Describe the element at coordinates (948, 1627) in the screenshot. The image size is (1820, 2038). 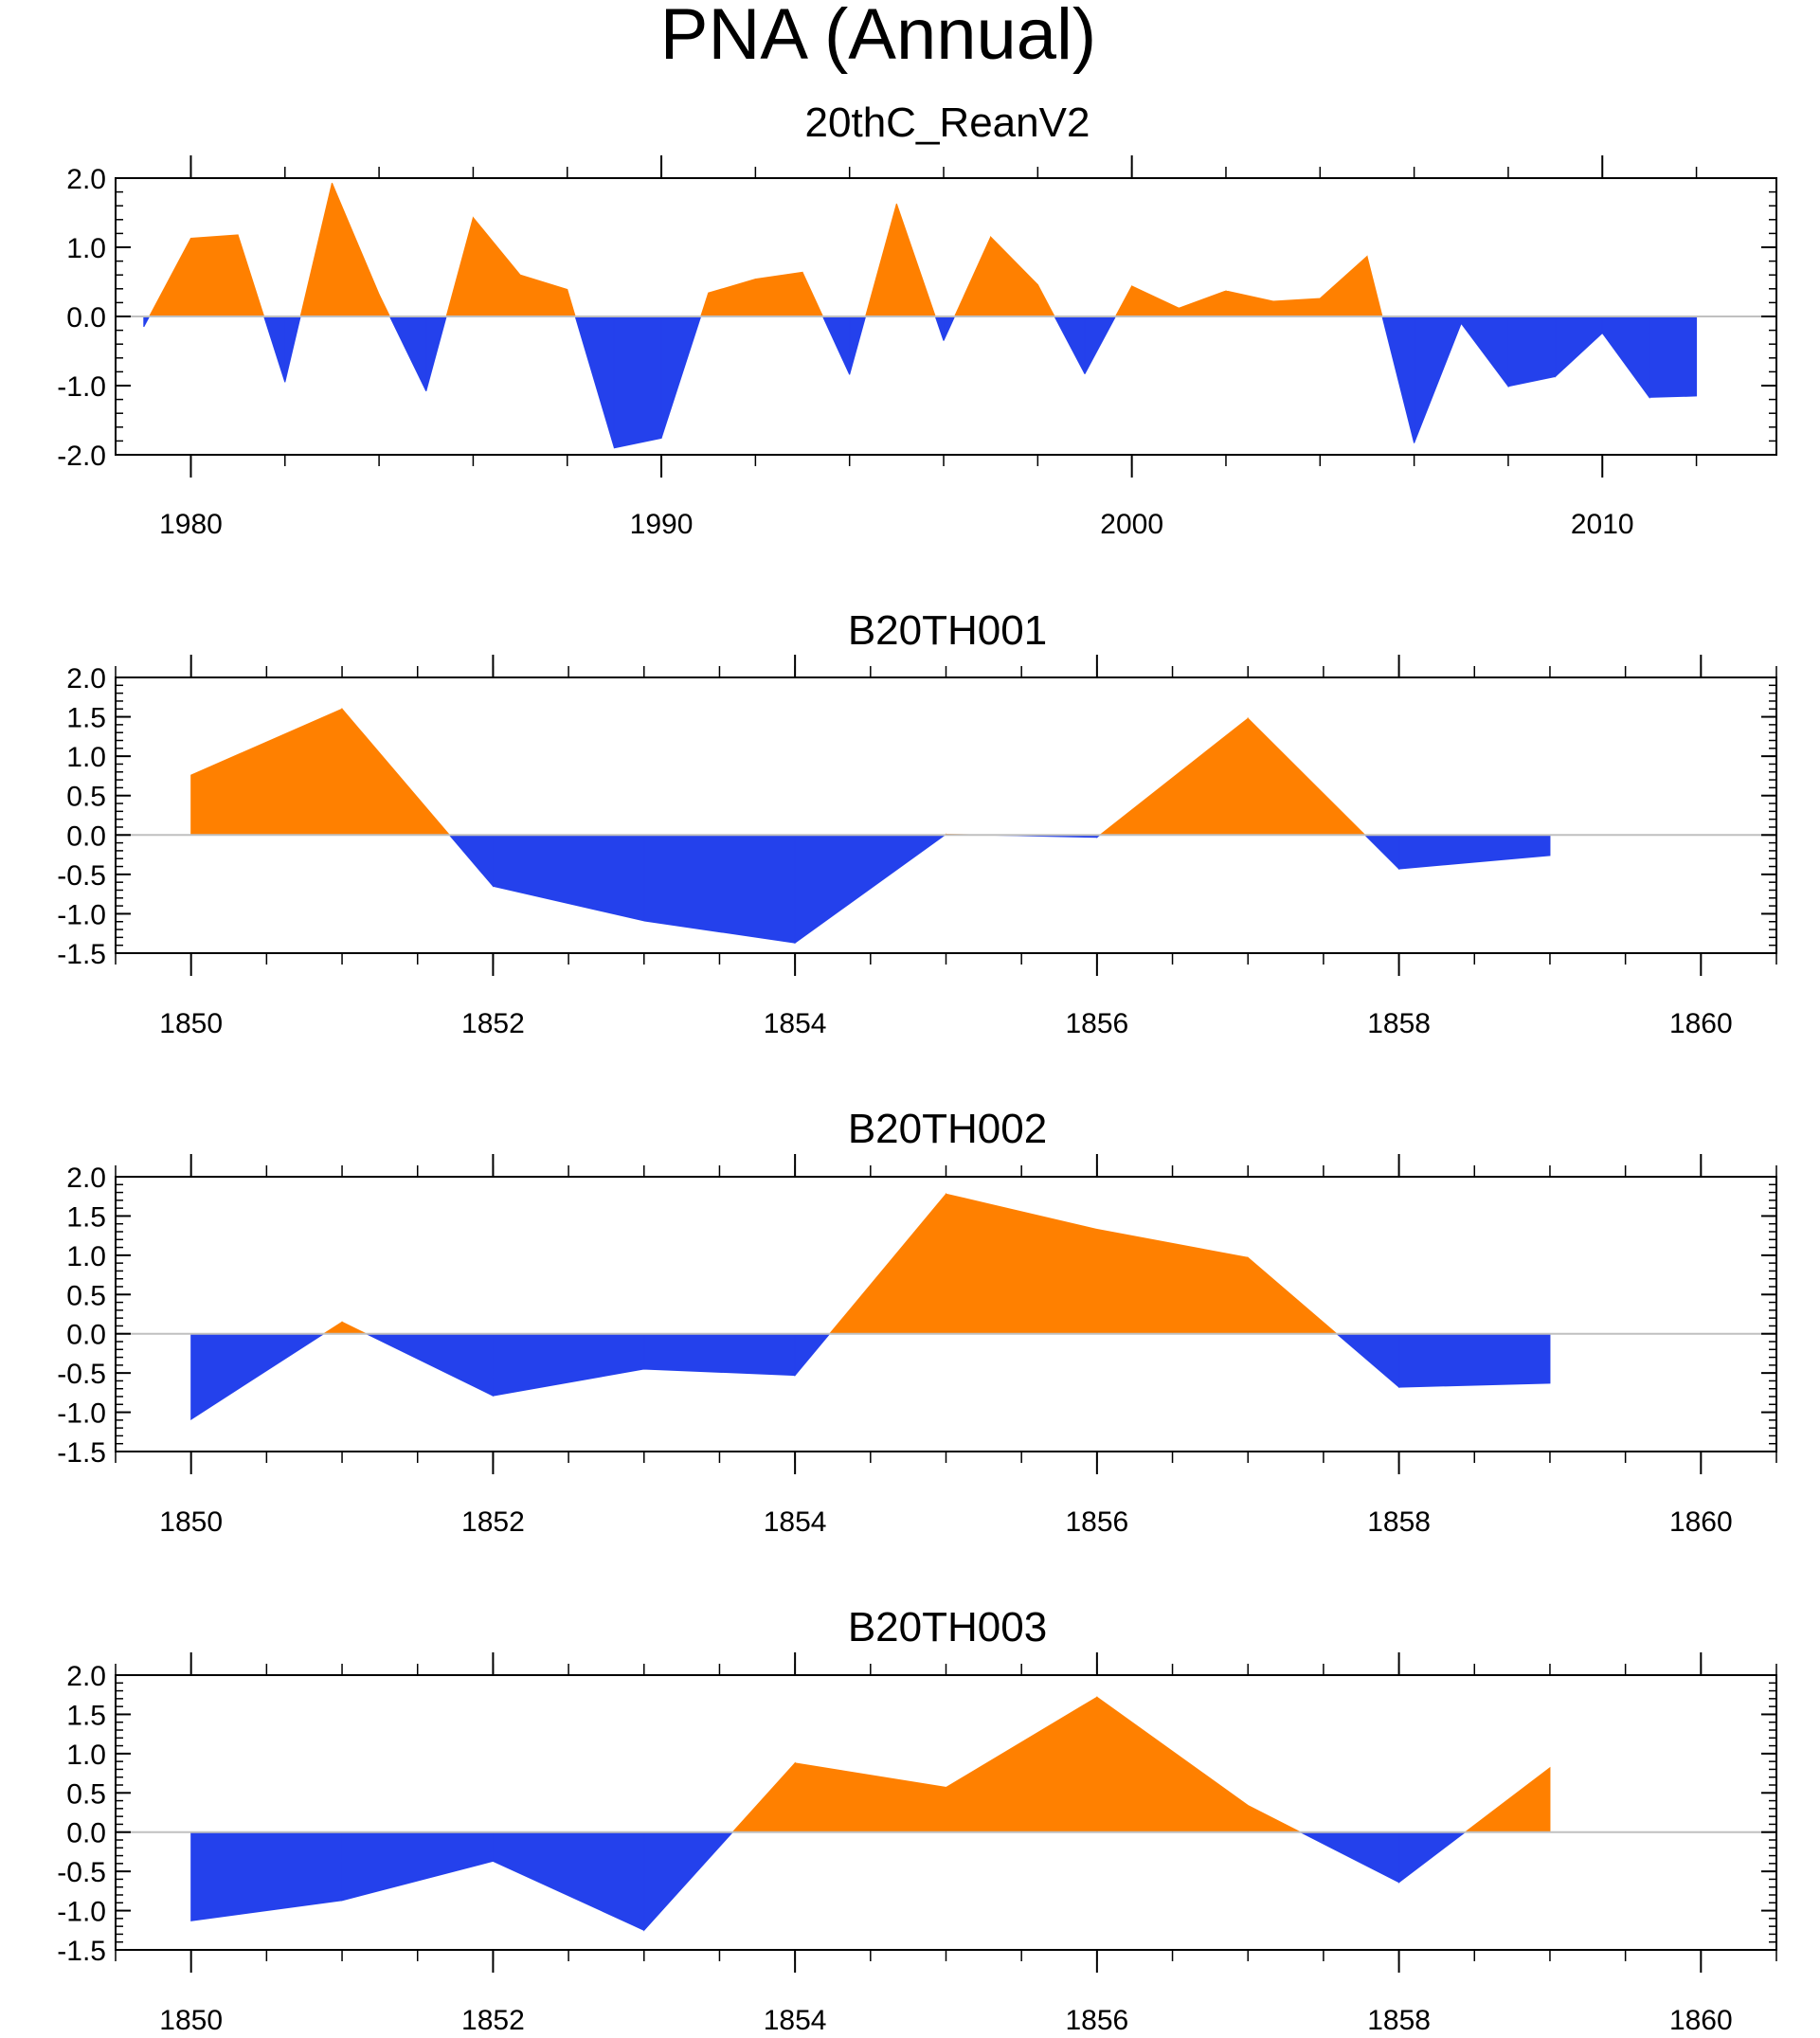
I see `panel-title: B20TH003` at that location.